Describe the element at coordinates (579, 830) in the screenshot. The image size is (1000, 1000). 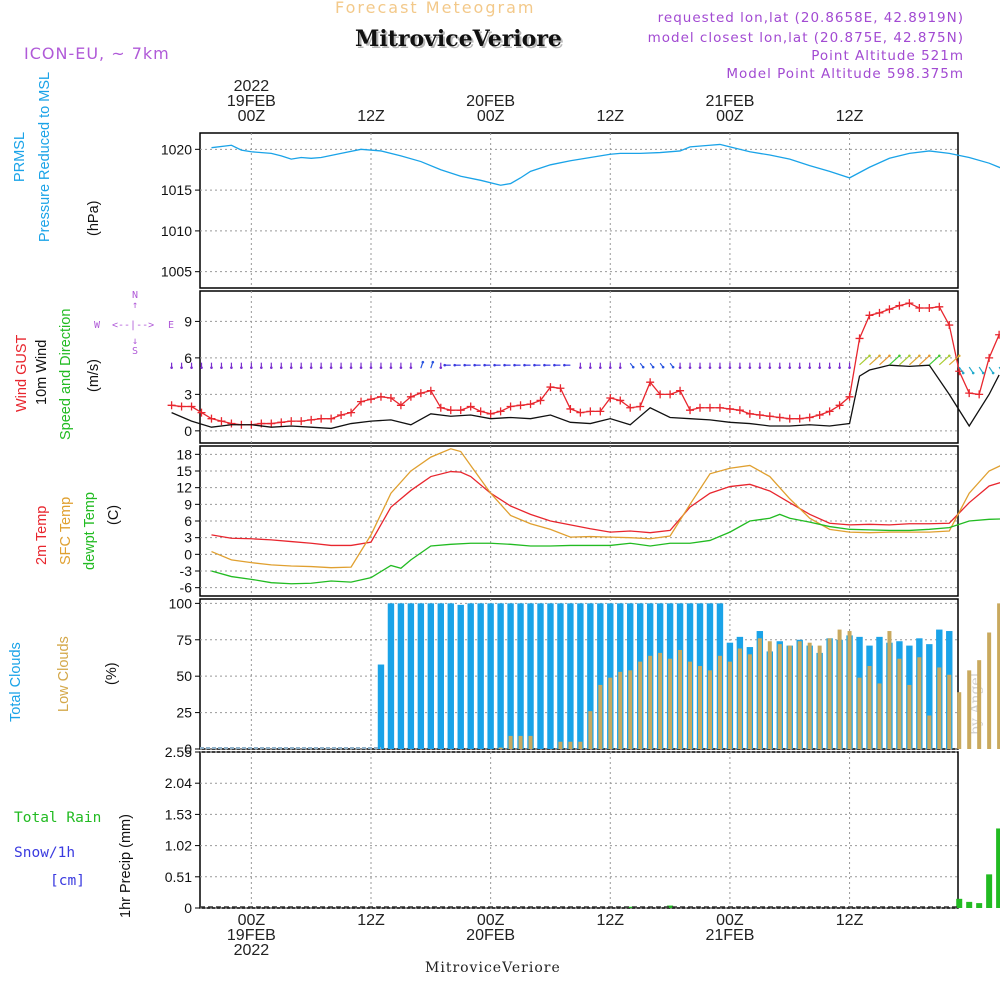
I see `precip-panel-frame` at that location.